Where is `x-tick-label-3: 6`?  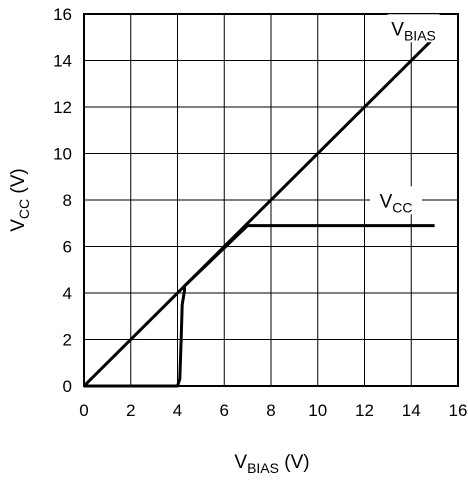
x-tick-label-3: 6 is located at coordinates (224, 410).